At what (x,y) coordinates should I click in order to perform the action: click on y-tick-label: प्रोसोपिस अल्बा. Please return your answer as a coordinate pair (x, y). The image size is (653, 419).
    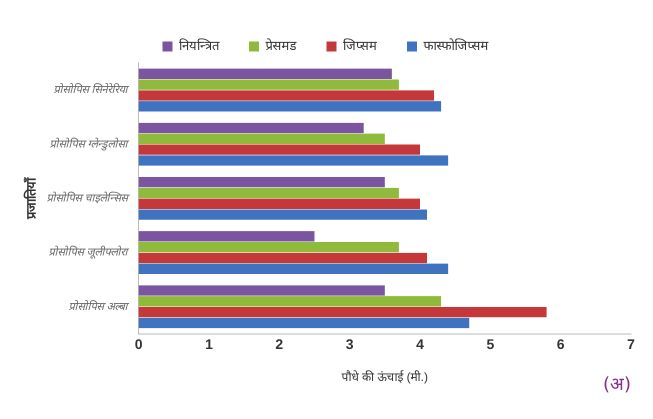
    Looking at the image, I should click on (99, 306).